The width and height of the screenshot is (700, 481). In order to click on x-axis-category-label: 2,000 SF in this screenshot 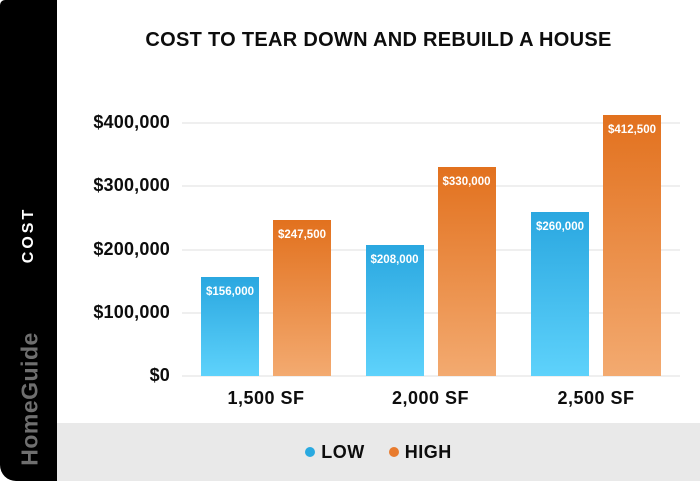, I will do `click(430, 398)`.